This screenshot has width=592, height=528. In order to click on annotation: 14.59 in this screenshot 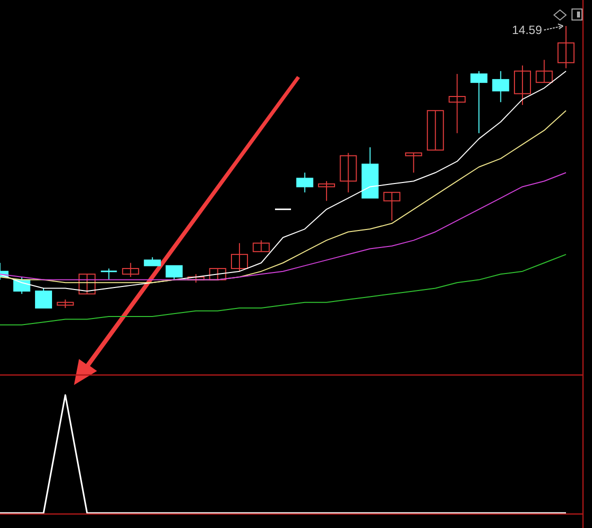, I will do `click(527, 30)`.